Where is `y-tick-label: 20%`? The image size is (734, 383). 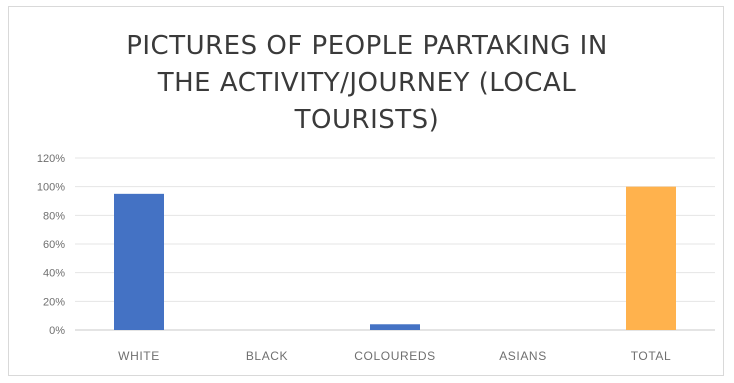
y-tick-label: 20% is located at coordinates (54, 302).